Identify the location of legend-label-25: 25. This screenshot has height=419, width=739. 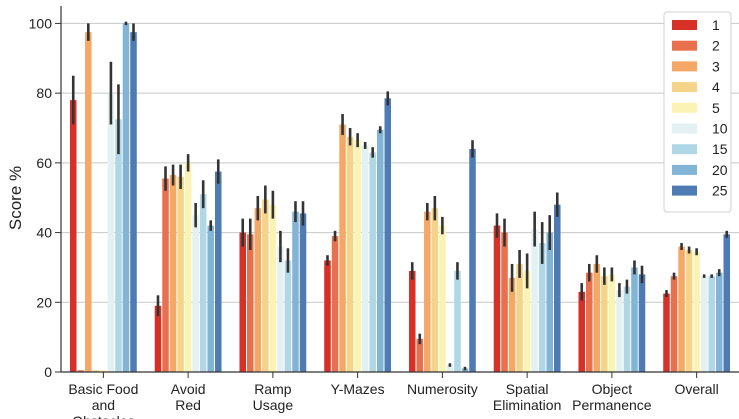
(720, 191).